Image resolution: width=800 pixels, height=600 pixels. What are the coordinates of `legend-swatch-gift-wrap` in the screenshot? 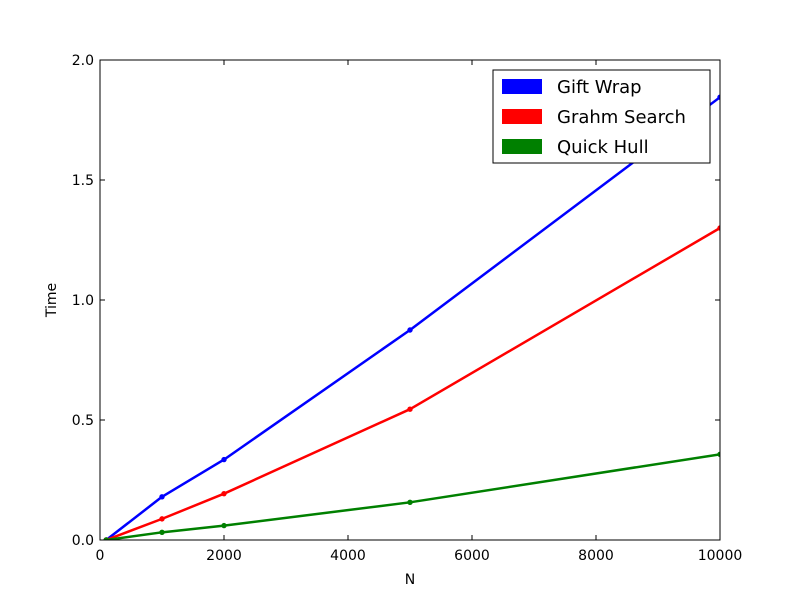 It's located at (522, 86).